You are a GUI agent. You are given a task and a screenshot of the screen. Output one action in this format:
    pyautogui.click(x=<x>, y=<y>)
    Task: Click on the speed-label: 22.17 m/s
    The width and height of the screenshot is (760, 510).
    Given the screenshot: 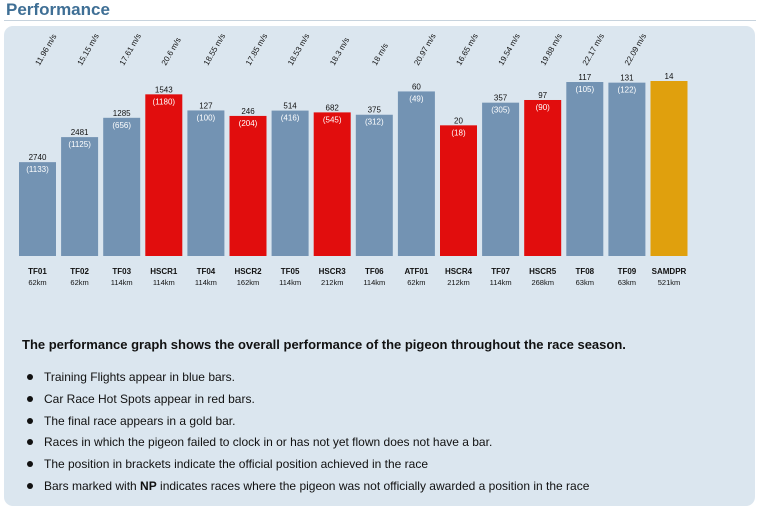 What is the action you would take?
    pyautogui.click(x=593, y=49)
    